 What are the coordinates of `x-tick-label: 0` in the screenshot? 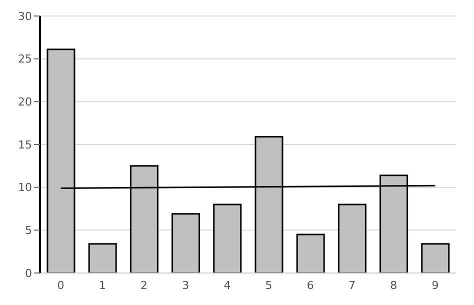 It's located at (60, 285).